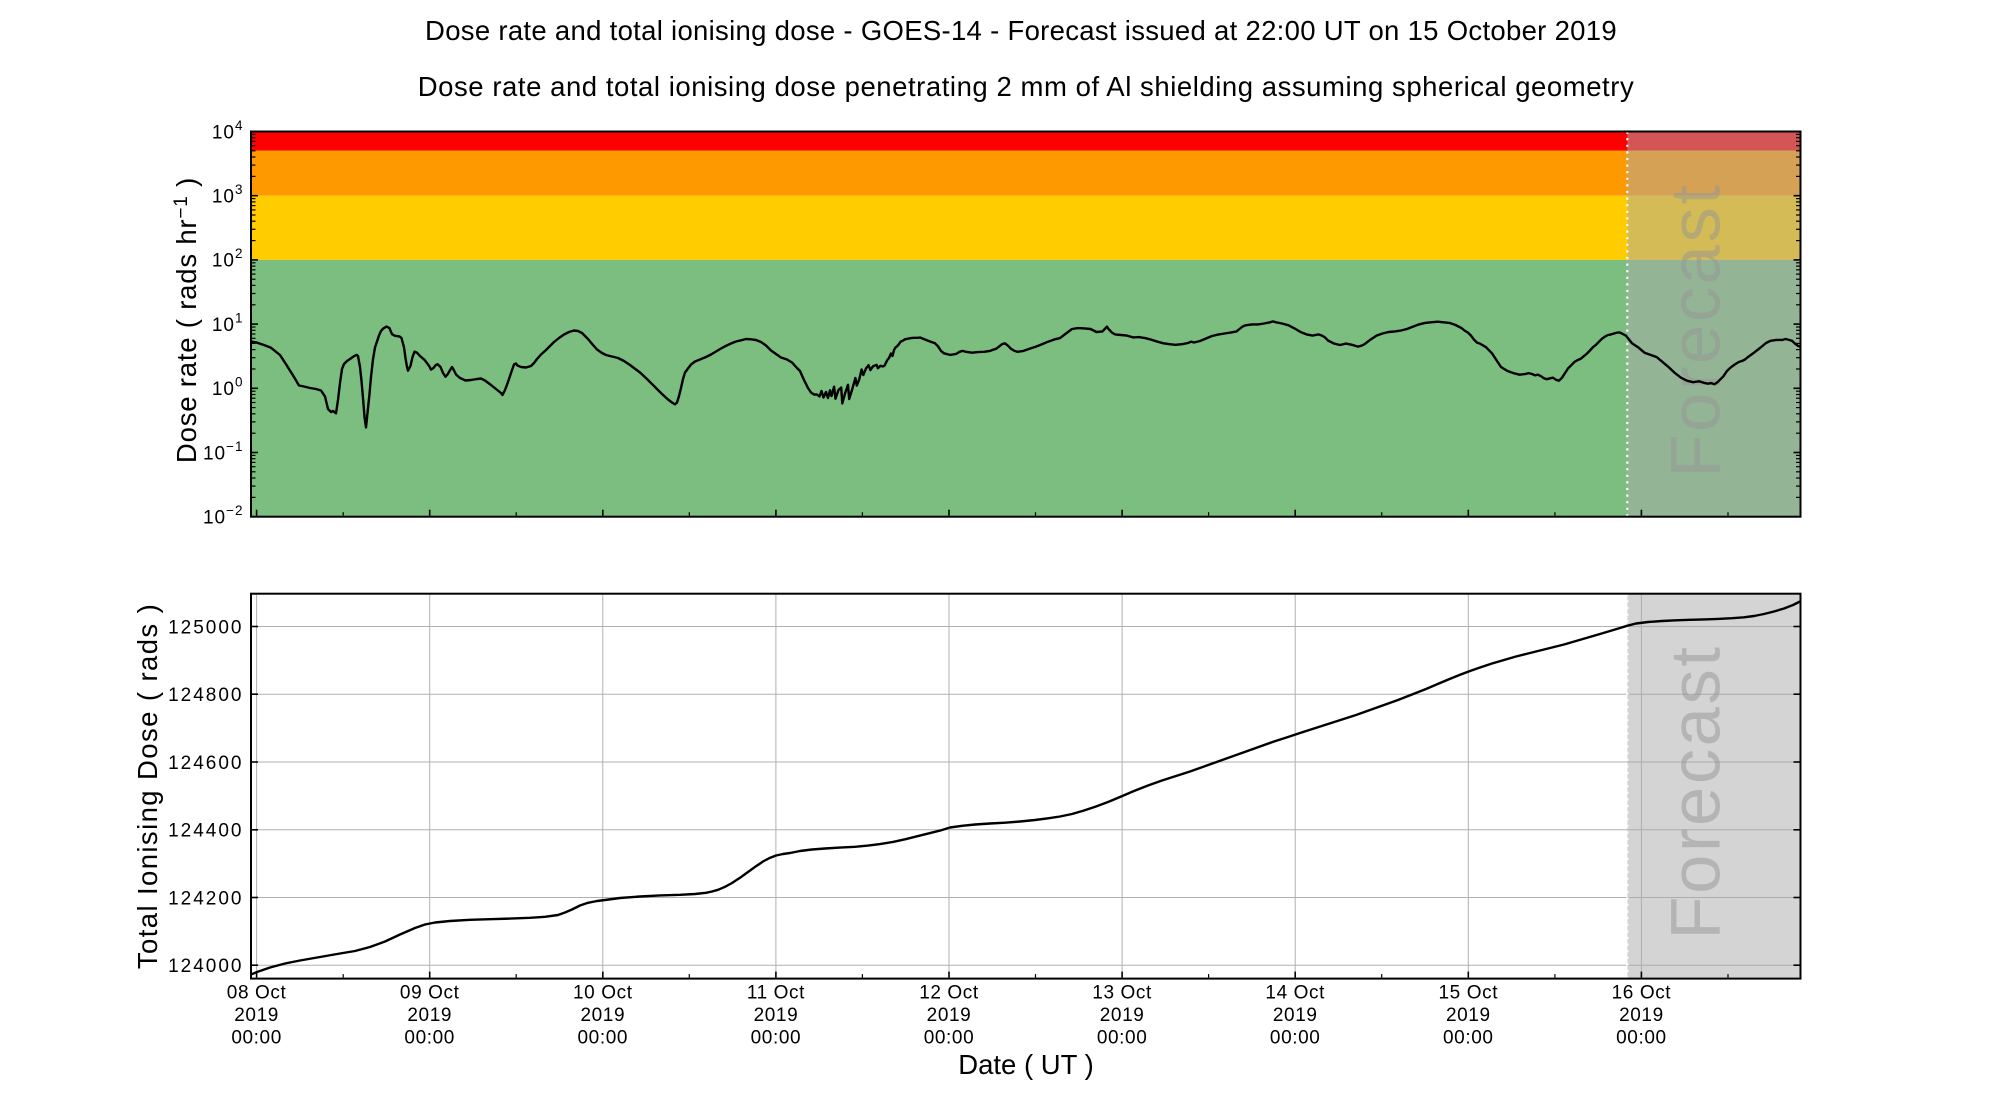  Describe the element at coordinates (205, 898) in the screenshot. I see `svg-text: 124200` at that location.